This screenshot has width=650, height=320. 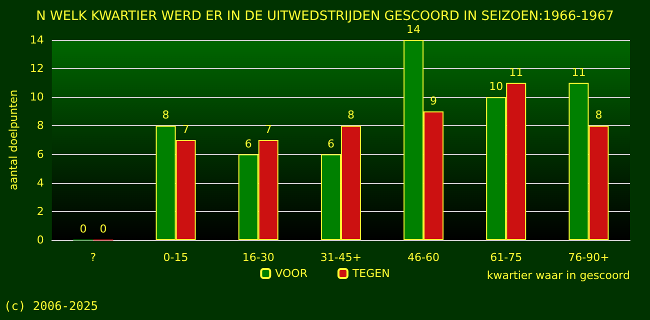 What do you see at coordinates (589, 257) in the screenshot?
I see `x-tick-label: 76-90+` at bounding box center [589, 257].